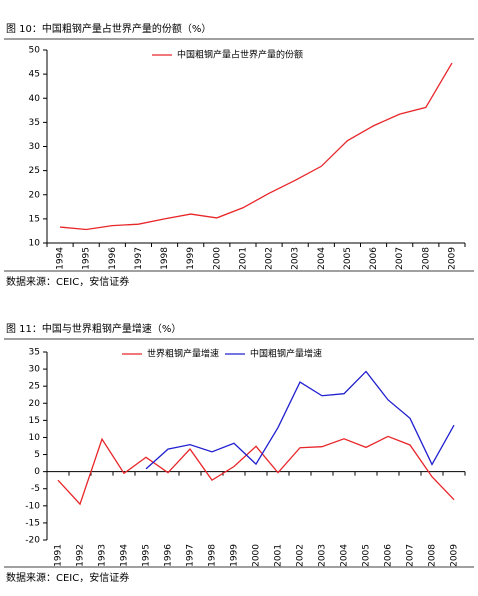  What do you see at coordinates (37, 455) in the screenshot?
I see `y-tick-label: 5` at bounding box center [37, 455].